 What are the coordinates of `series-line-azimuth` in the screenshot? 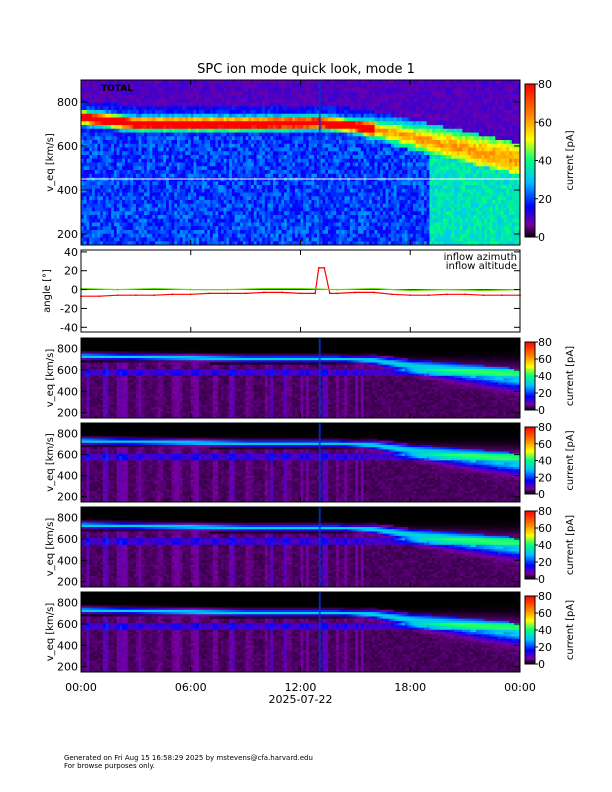 It's located at (300, 282).